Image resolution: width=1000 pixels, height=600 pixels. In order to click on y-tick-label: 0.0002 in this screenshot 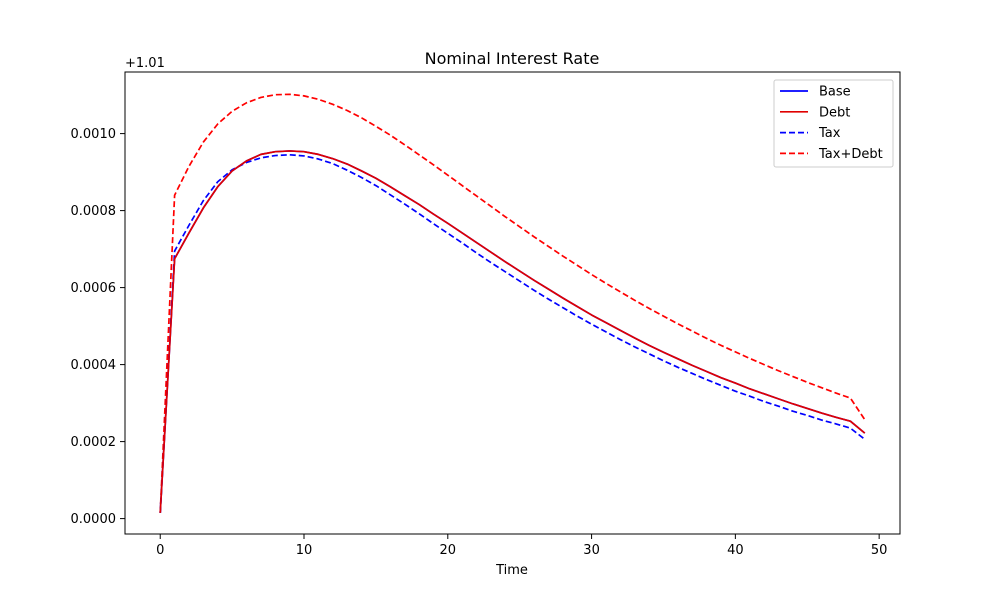, I will do `click(94, 442)`.